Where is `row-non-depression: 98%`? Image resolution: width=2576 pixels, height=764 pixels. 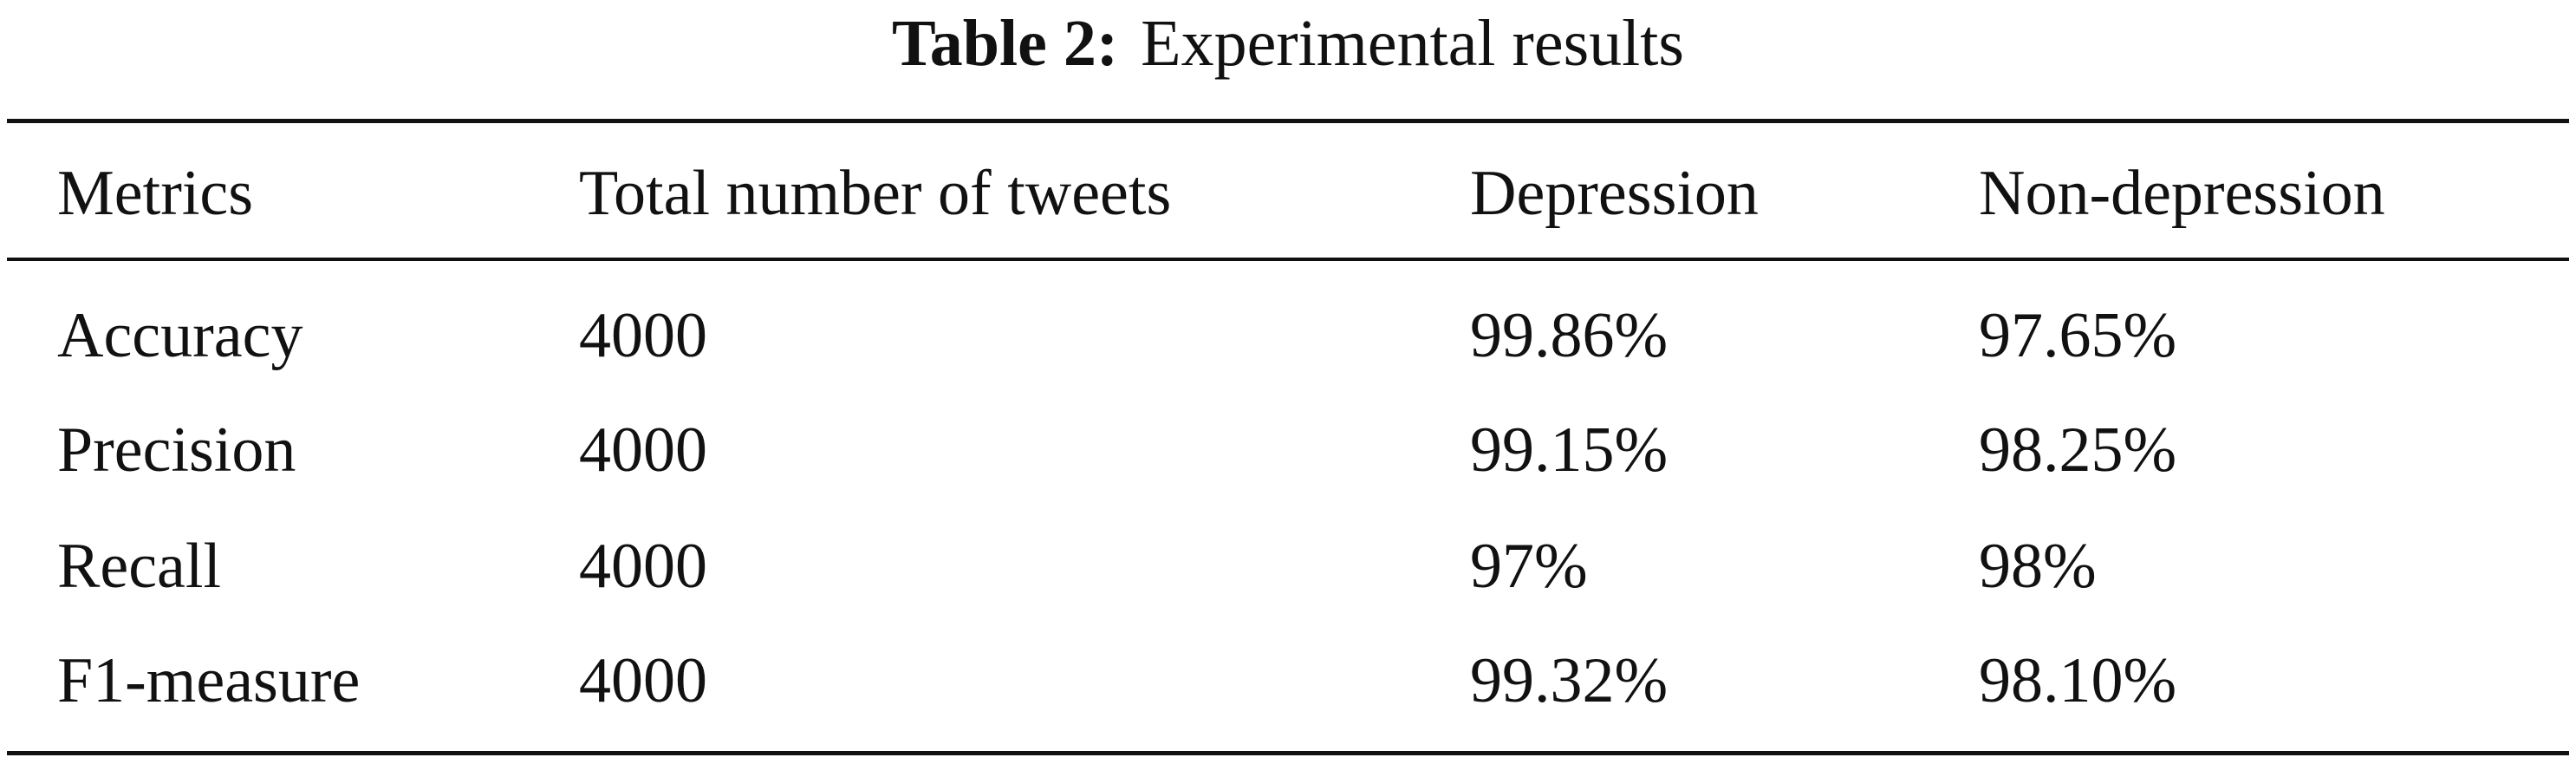 row-non-depression: 98% is located at coordinates (2038, 566).